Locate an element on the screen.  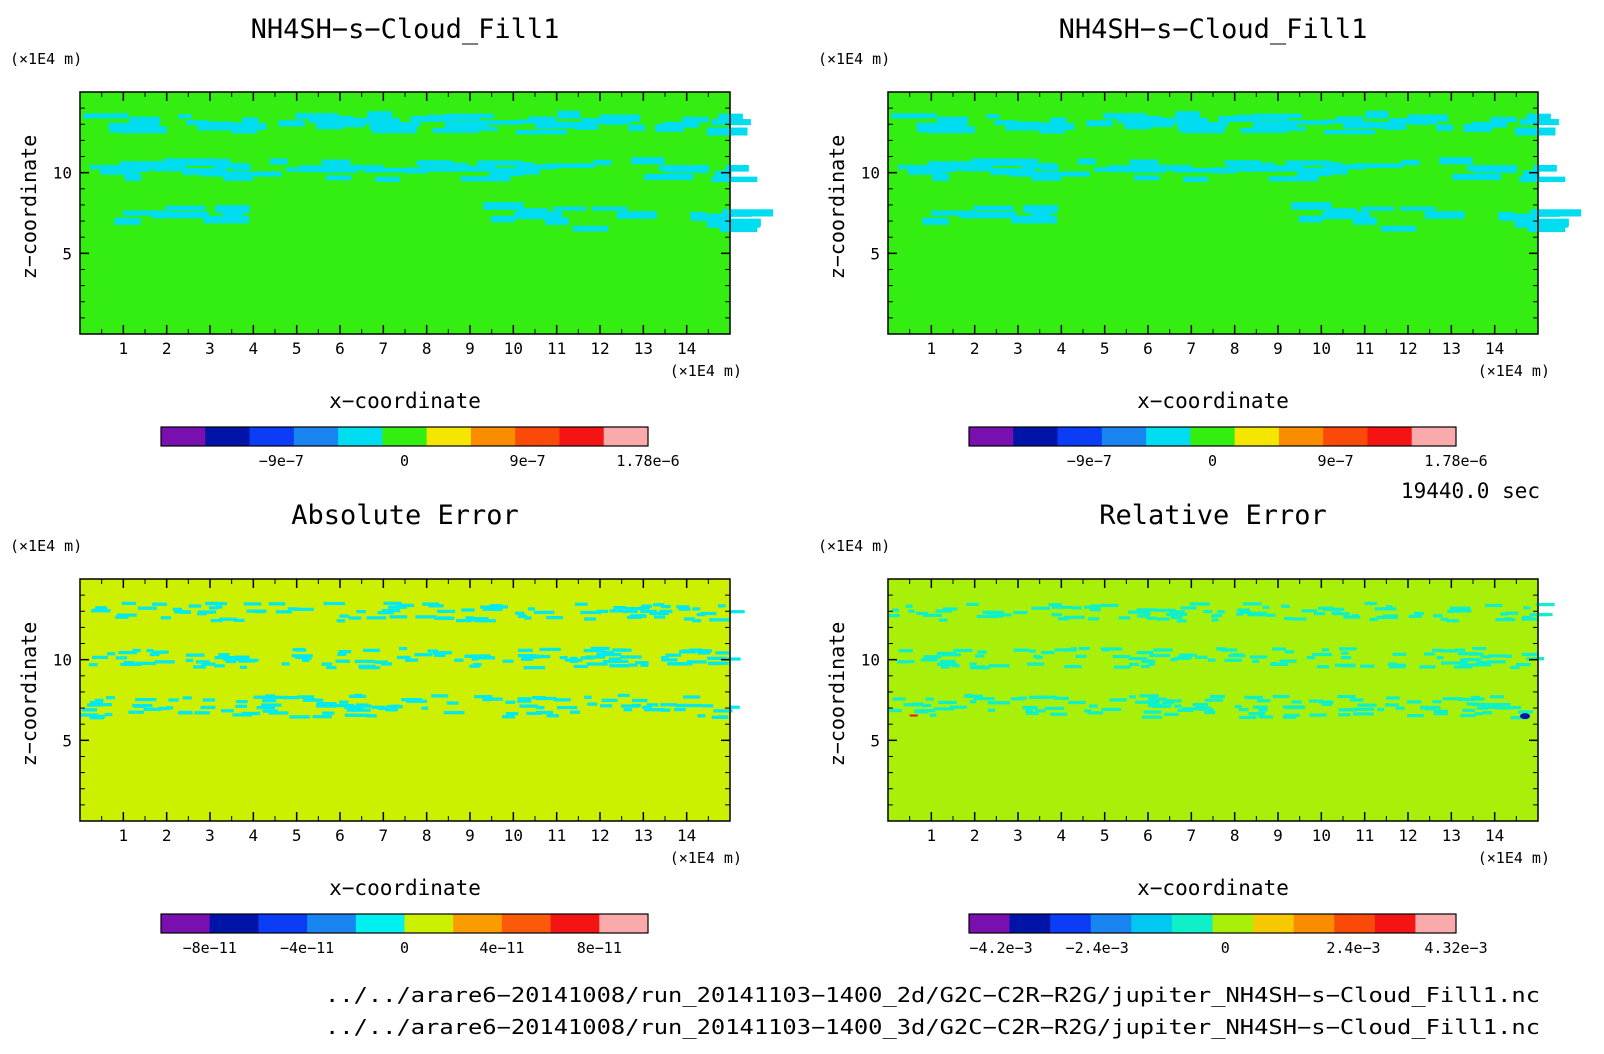
error-spot is located at coordinates (1525, 716).